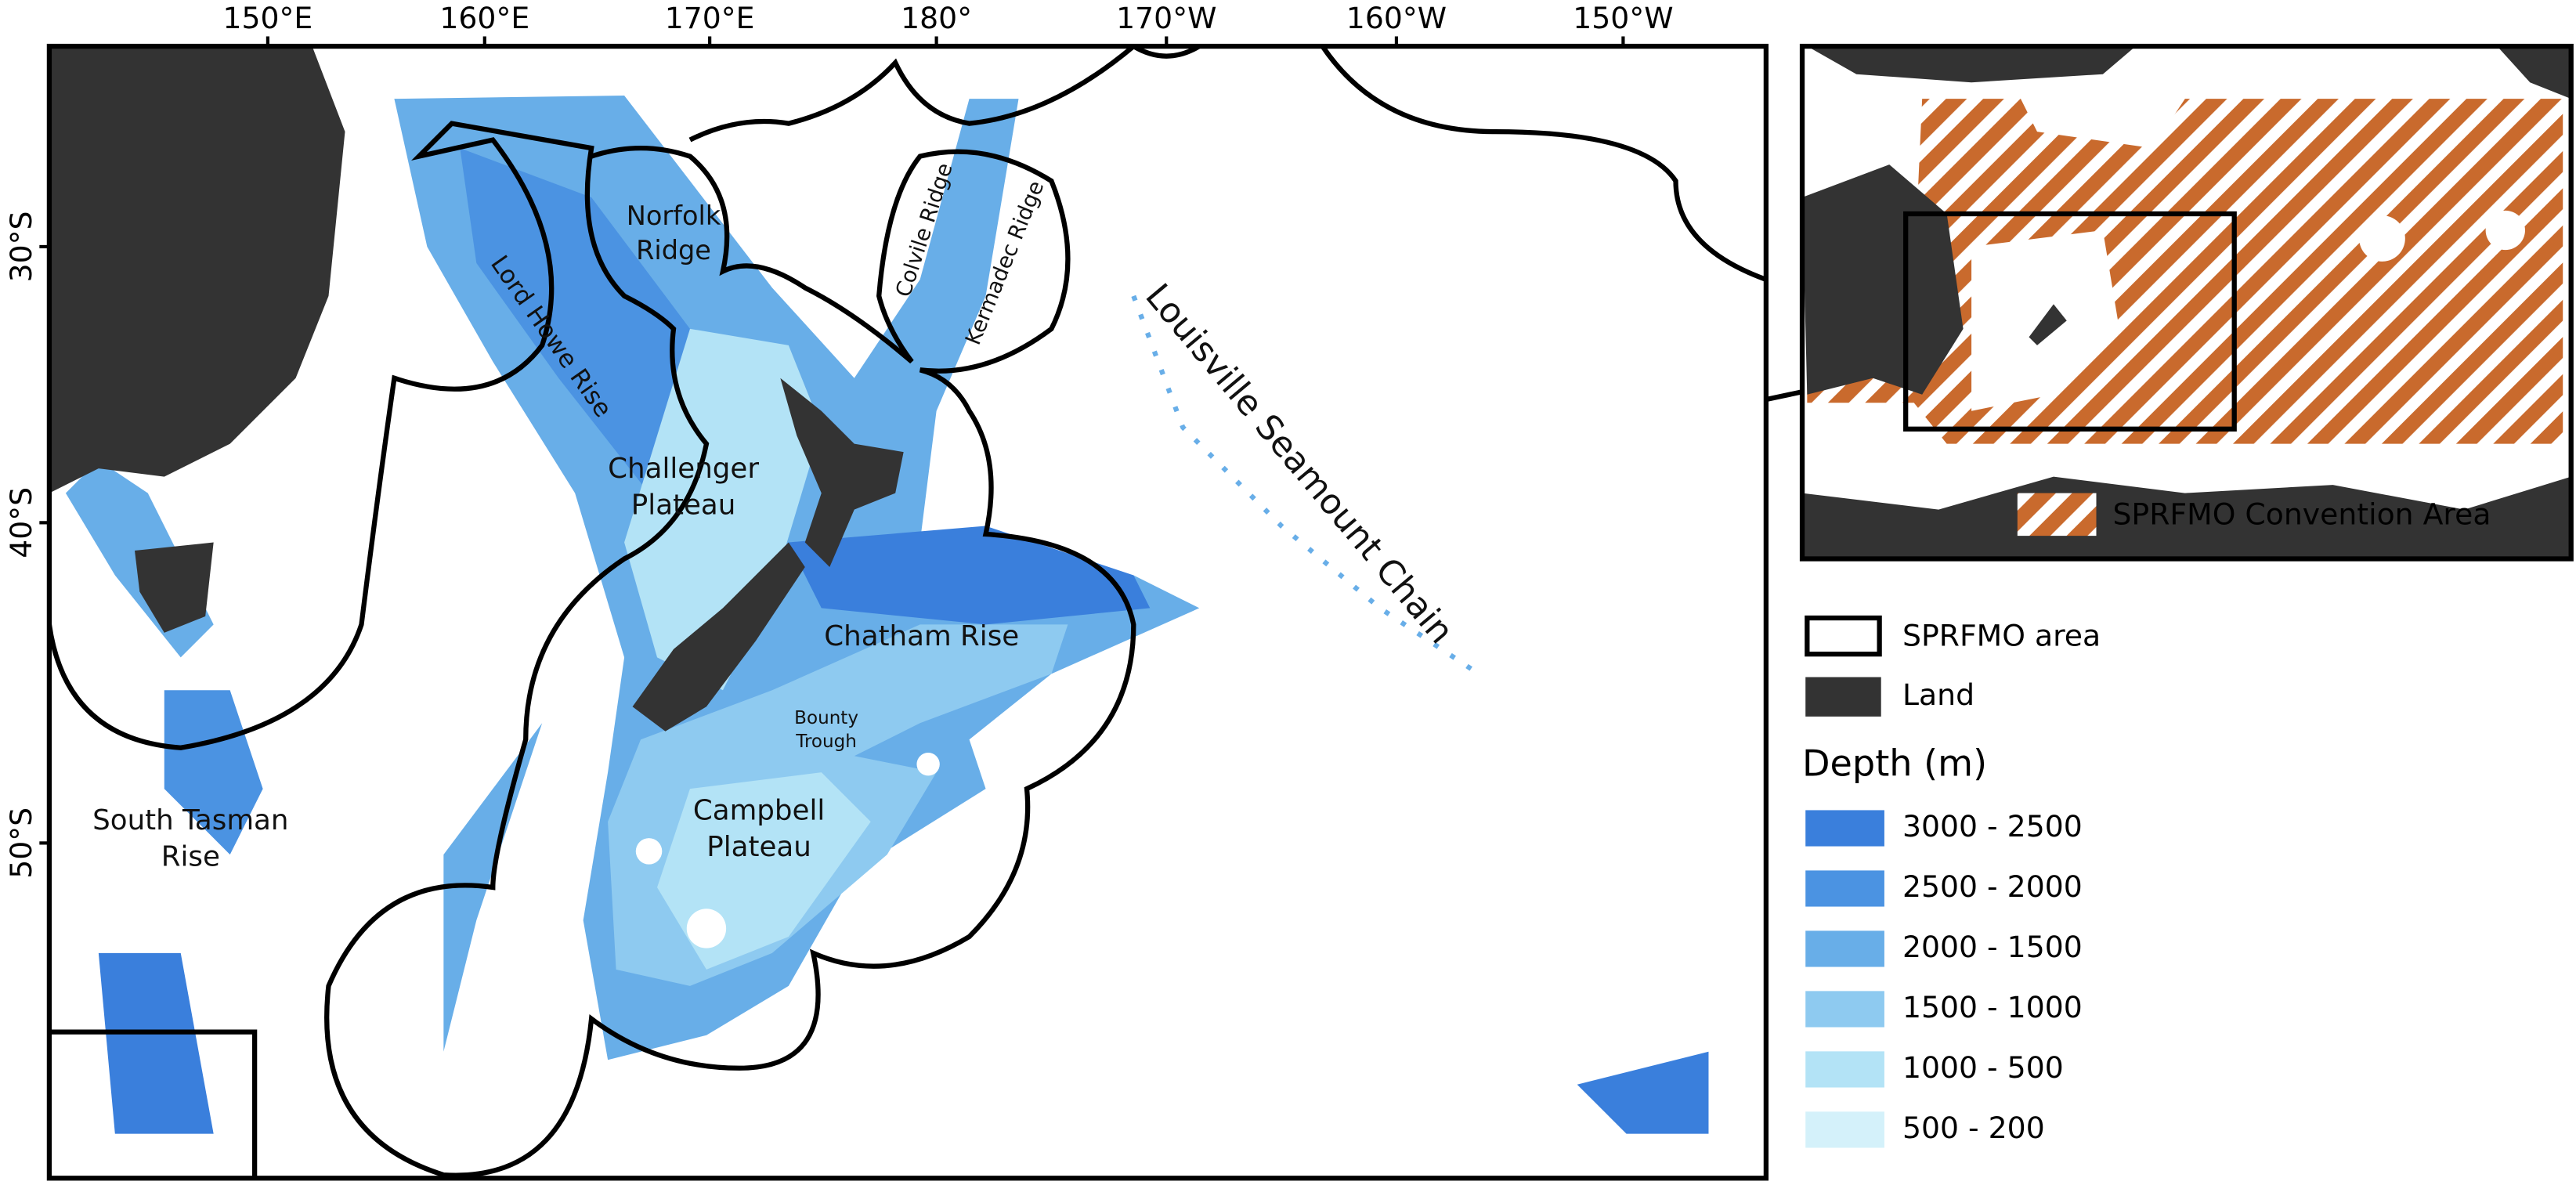  What do you see at coordinates (1983, 1067) in the screenshot?
I see `depth-label: 1000 - 500` at bounding box center [1983, 1067].